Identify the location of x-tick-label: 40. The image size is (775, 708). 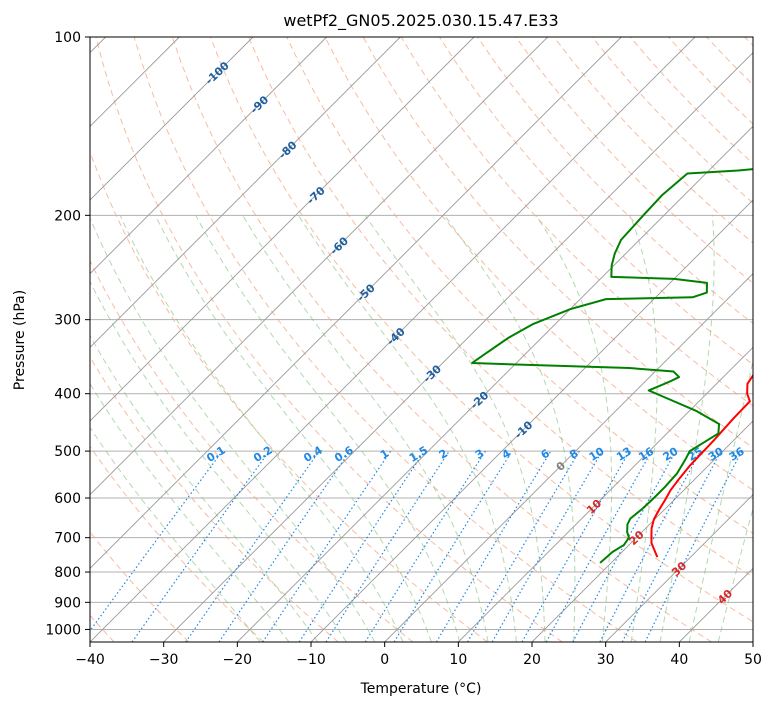
(679, 660).